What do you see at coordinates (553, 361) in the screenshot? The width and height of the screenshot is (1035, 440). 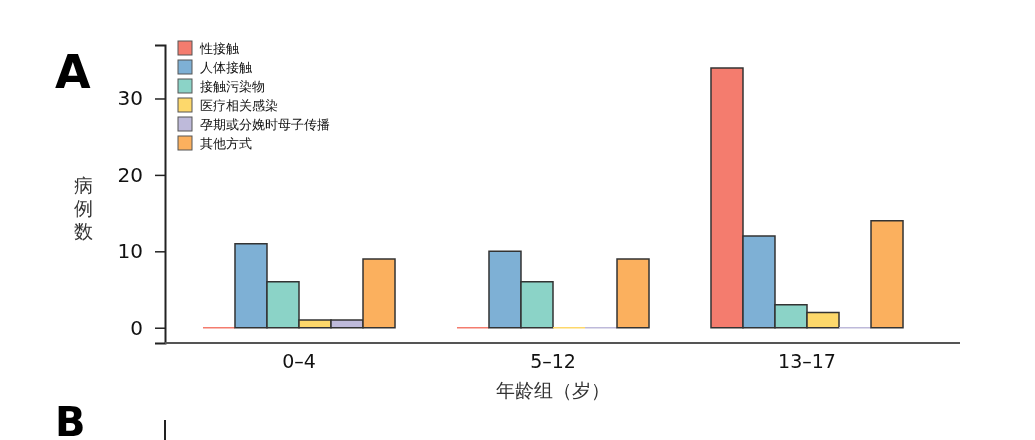 I see `x-tick-label: 5–12` at bounding box center [553, 361].